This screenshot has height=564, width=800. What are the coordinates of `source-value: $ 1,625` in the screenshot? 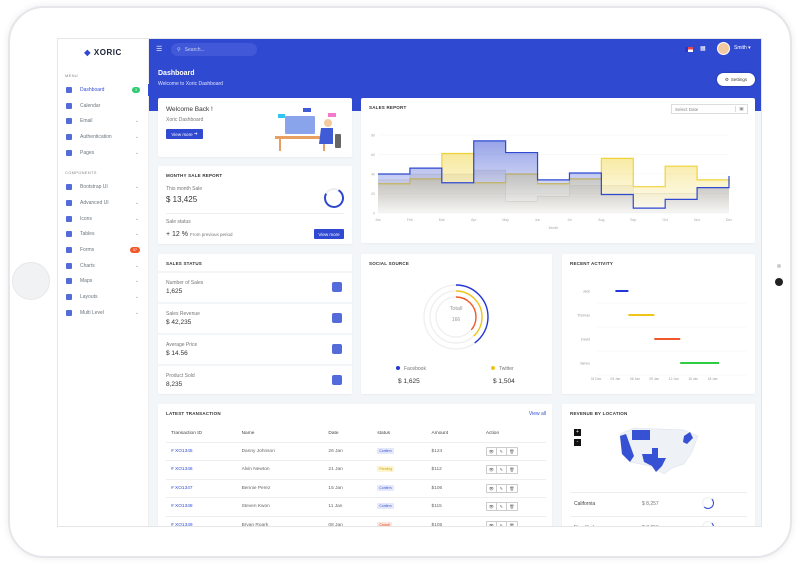 It's located at (409, 381).